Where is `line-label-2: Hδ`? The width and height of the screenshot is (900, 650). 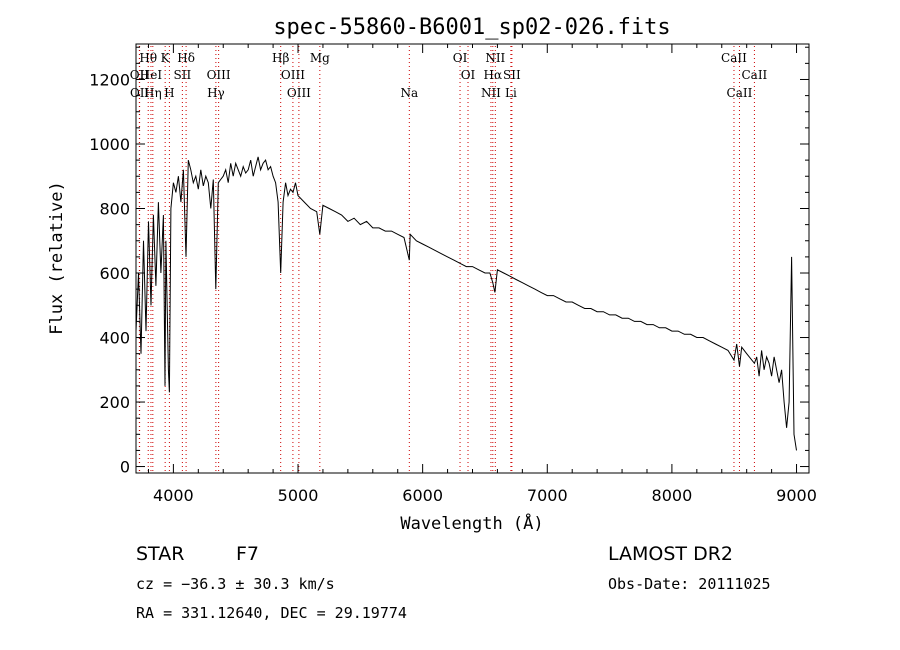
line-label-2: Hδ is located at coordinates (186, 58).